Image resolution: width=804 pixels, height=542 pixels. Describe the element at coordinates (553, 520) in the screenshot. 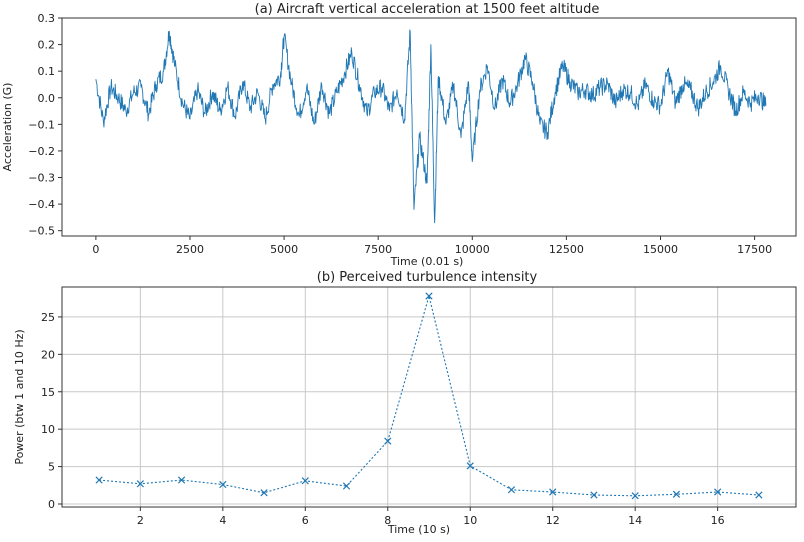

I see `x-tick-label: 12` at that location.